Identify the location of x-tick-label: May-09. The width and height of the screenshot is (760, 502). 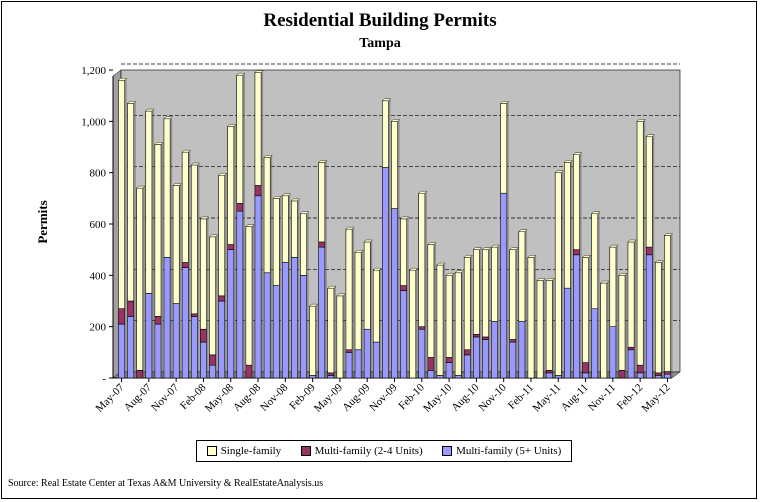
(328, 397).